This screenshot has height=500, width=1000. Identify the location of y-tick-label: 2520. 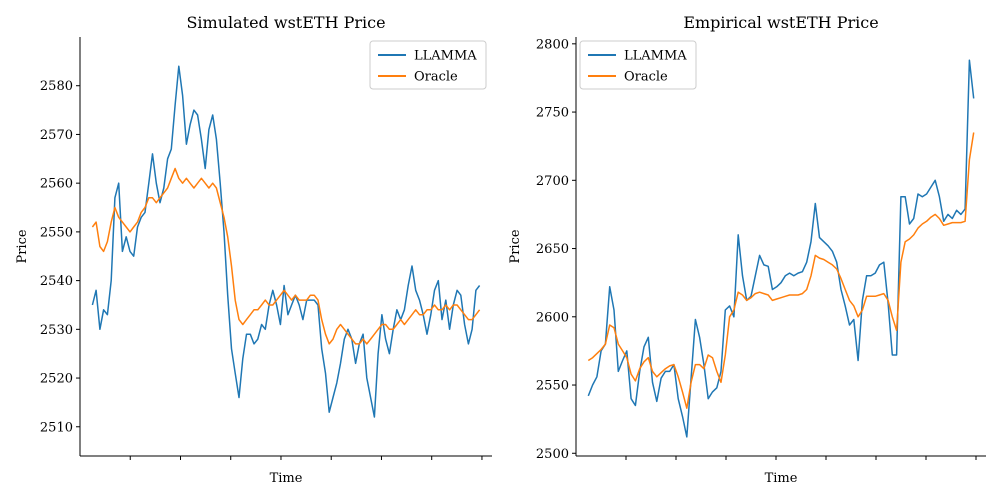
(56, 379).